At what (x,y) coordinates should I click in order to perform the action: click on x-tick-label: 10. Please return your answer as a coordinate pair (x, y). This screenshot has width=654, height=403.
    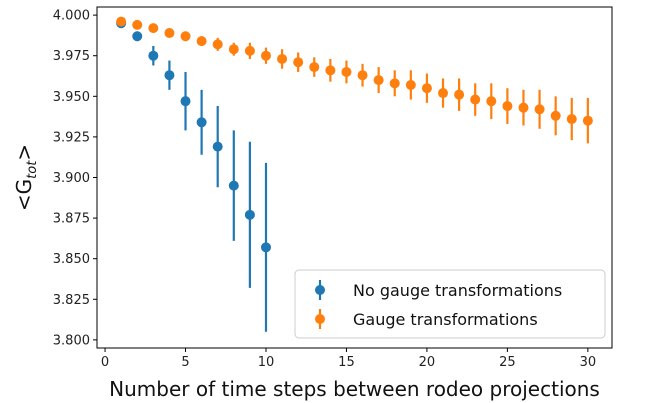
    Looking at the image, I should click on (266, 362).